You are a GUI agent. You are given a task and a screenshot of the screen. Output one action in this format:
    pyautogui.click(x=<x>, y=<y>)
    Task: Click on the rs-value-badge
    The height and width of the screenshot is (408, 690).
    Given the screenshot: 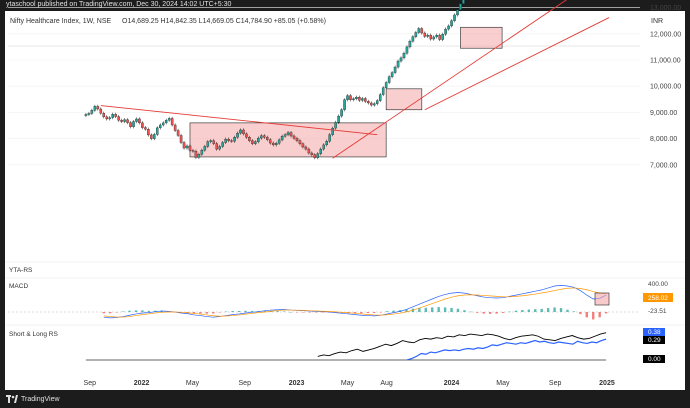 What is the action you would take?
    pyautogui.click(x=654, y=332)
    